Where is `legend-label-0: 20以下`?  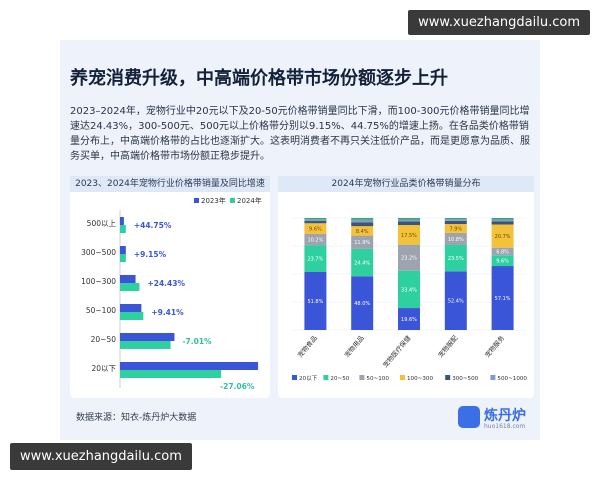
legend-label-0: 20以下 is located at coordinates (308, 378).